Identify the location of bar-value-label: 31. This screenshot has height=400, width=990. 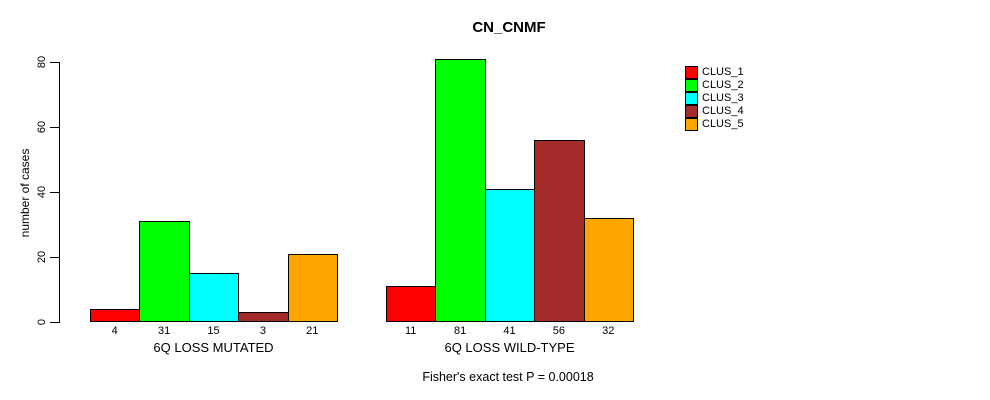
(164, 331).